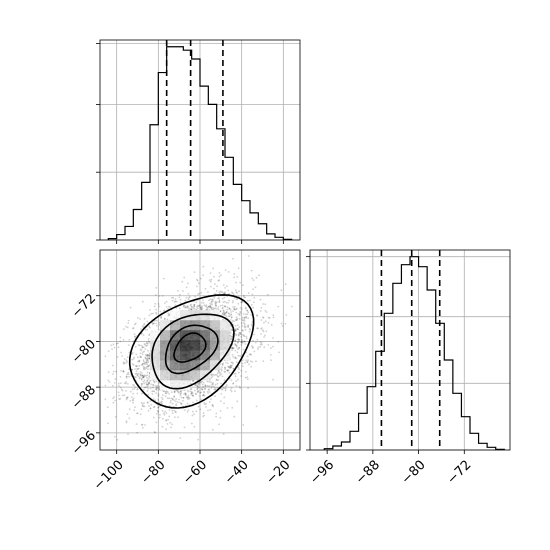  What do you see at coordinates (198, 142) in the screenshot?
I see `top-hist-panel` at bounding box center [198, 142].